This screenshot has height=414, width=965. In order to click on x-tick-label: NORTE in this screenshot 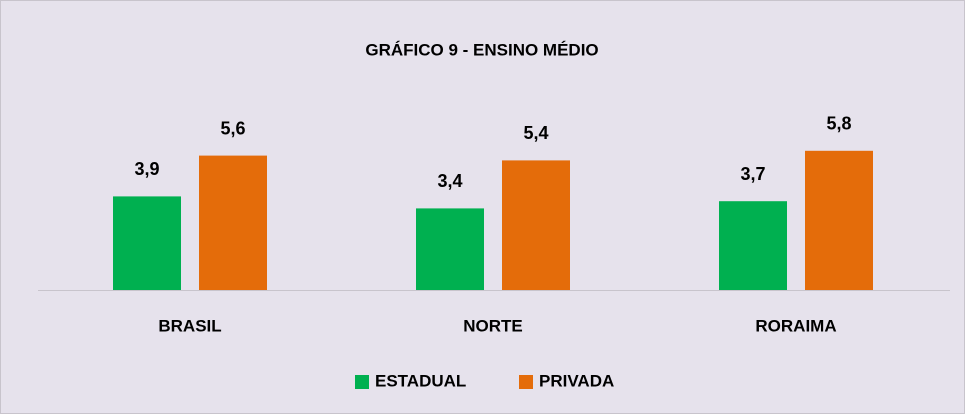, I will do `click(493, 325)`.